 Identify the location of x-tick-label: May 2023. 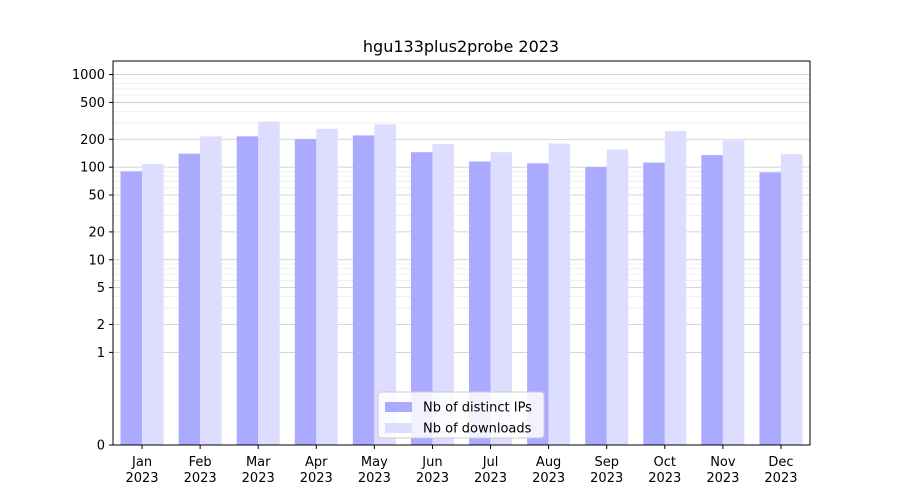
(374, 470).